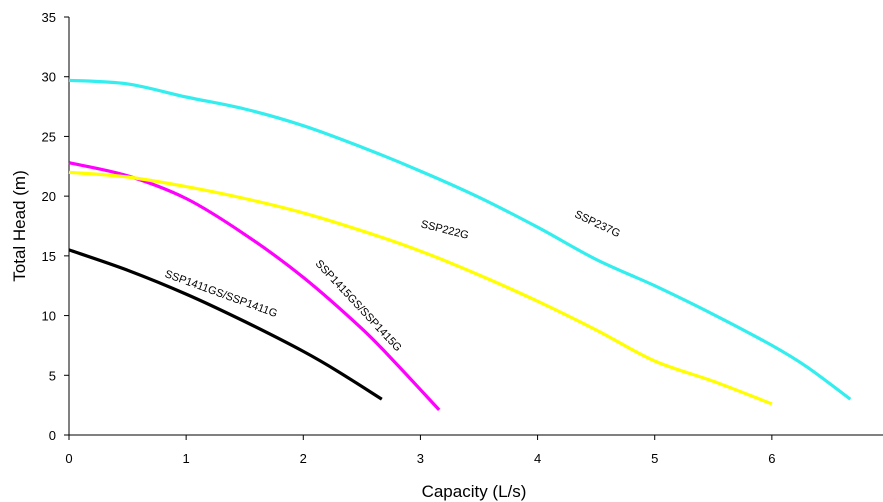 This screenshot has width=883, height=502. I want to click on x-tick-label: 4, so click(537, 458).